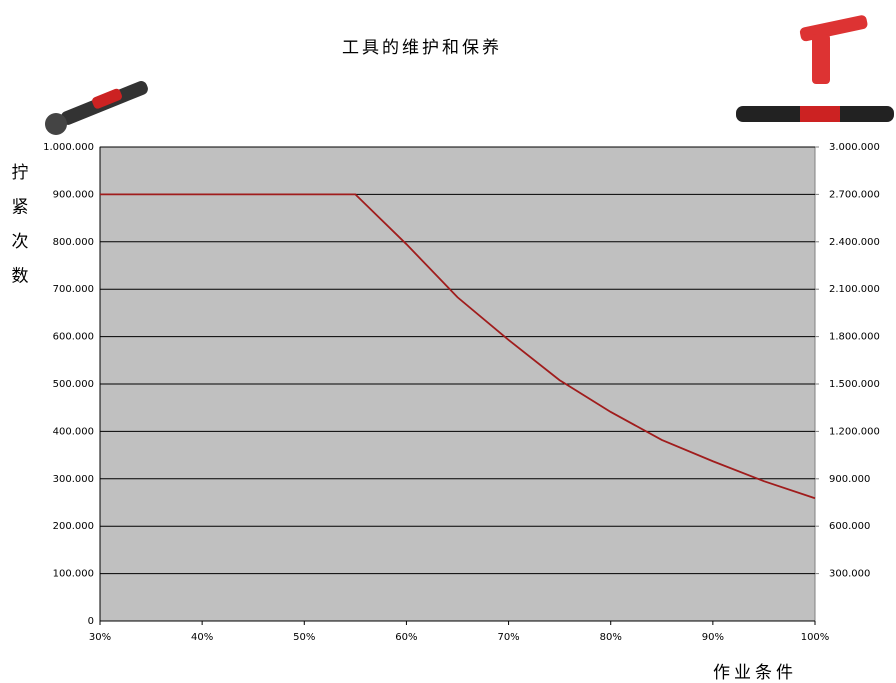  Describe the element at coordinates (849, 526) in the screenshot. I see `y2-tick-label: 600.000` at that location.